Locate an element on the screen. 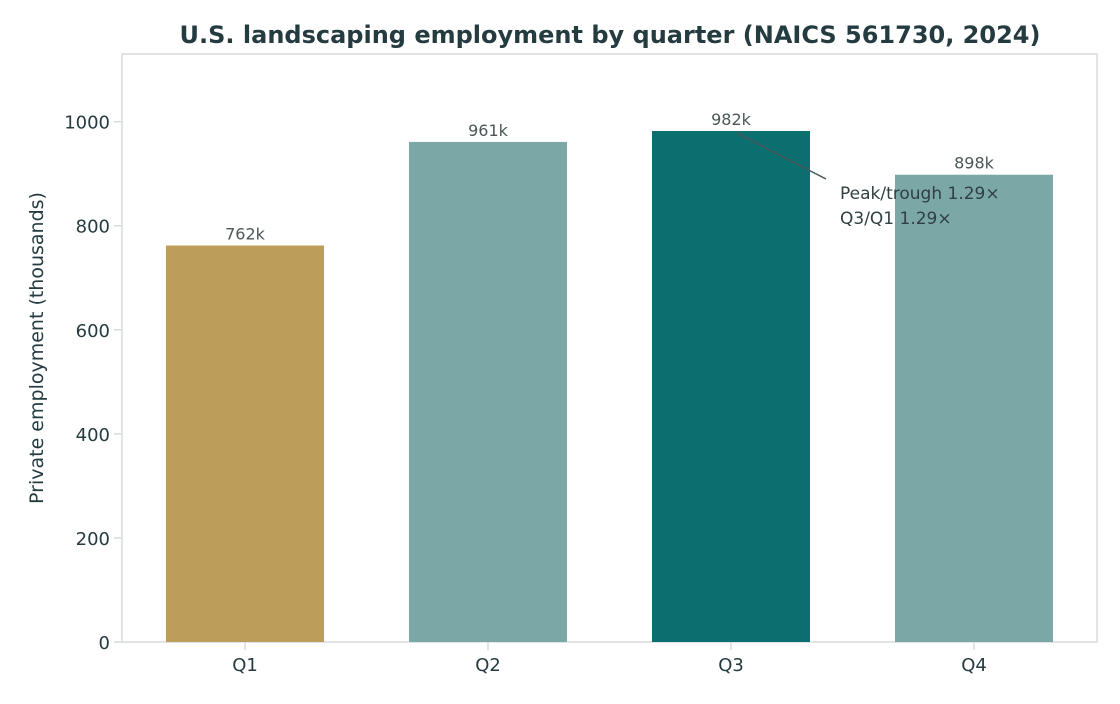 The width and height of the screenshot is (1120, 704). y-tick-label: 1000 is located at coordinates (87, 123).